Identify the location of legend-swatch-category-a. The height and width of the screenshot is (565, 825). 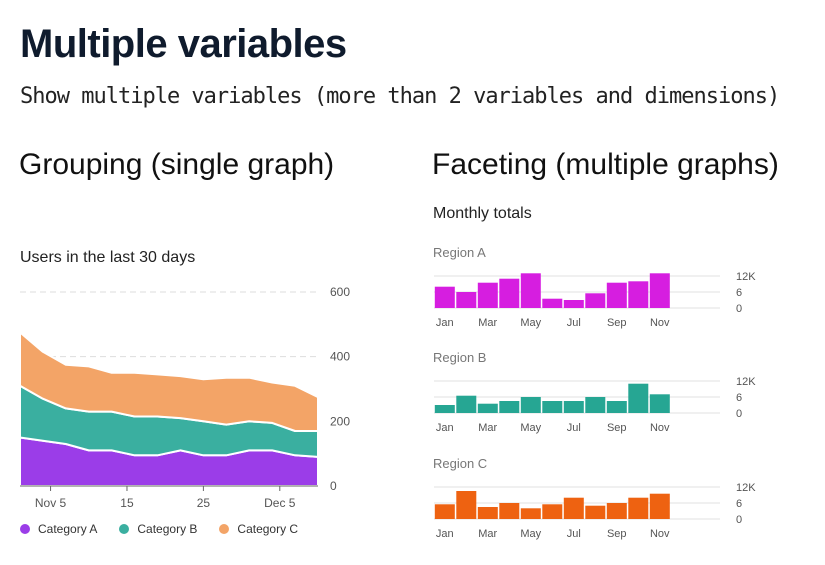
(25, 529).